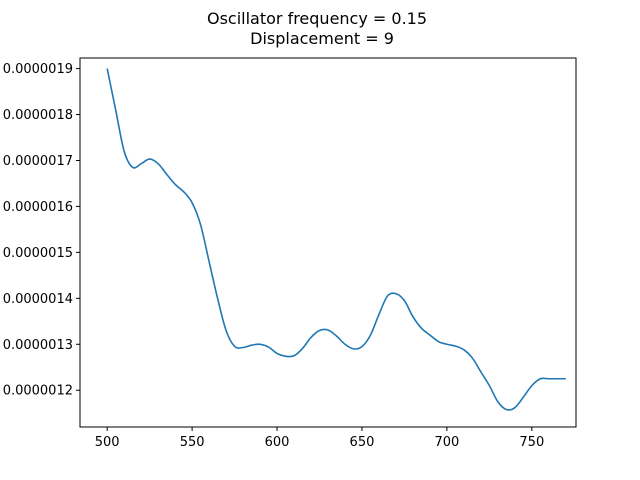  Describe the element at coordinates (319, 438) in the screenshot. I see `x-axis-ticks: 500 550 600 650 700 750` at that location.